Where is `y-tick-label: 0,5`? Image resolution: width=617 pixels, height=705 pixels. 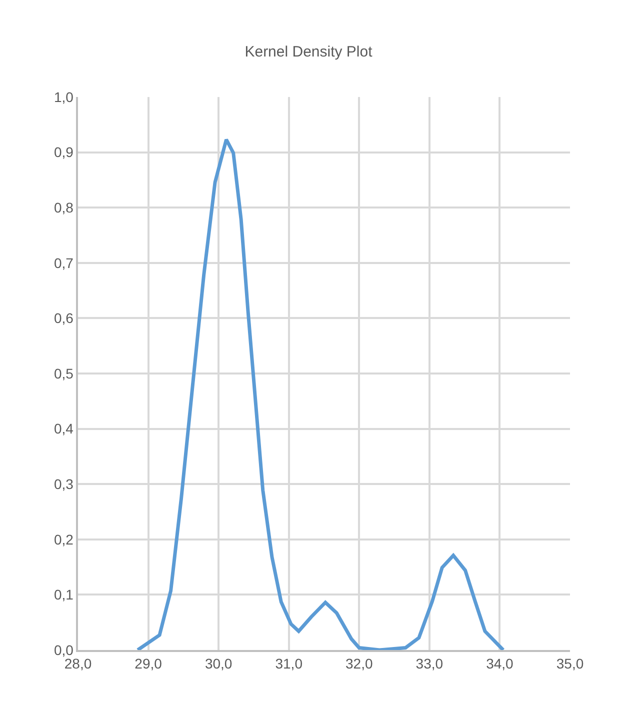
y-tick-label: 0,5 is located at coordinates (64, 373).